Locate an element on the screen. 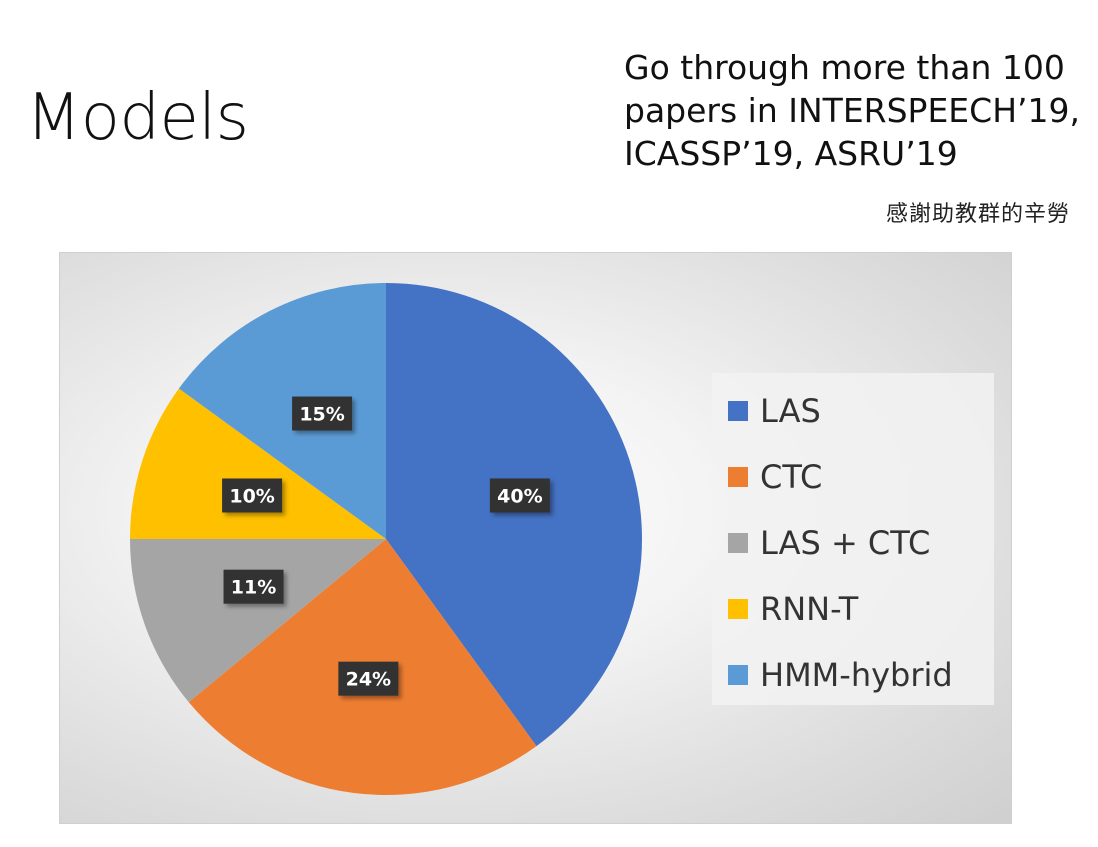 This screenshot has height=847, width=1098. data-label-las-ctc: 11% is located at coordinates (253, 586).